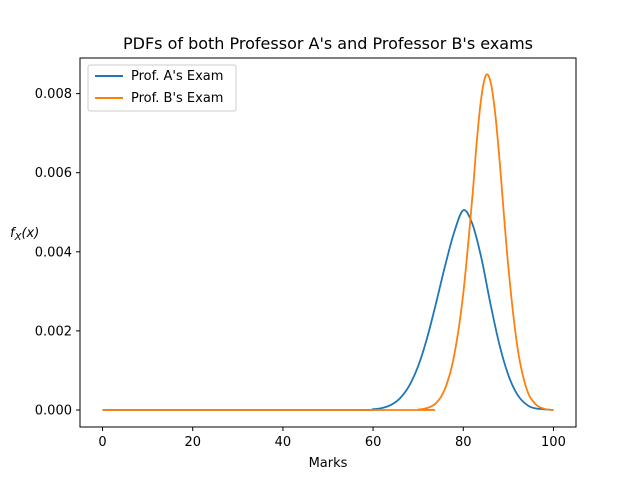  What do you see at coordinates (283, 442) in the screenshot?
I see `x-tick-label: 40` at bounding box center [283, 442].